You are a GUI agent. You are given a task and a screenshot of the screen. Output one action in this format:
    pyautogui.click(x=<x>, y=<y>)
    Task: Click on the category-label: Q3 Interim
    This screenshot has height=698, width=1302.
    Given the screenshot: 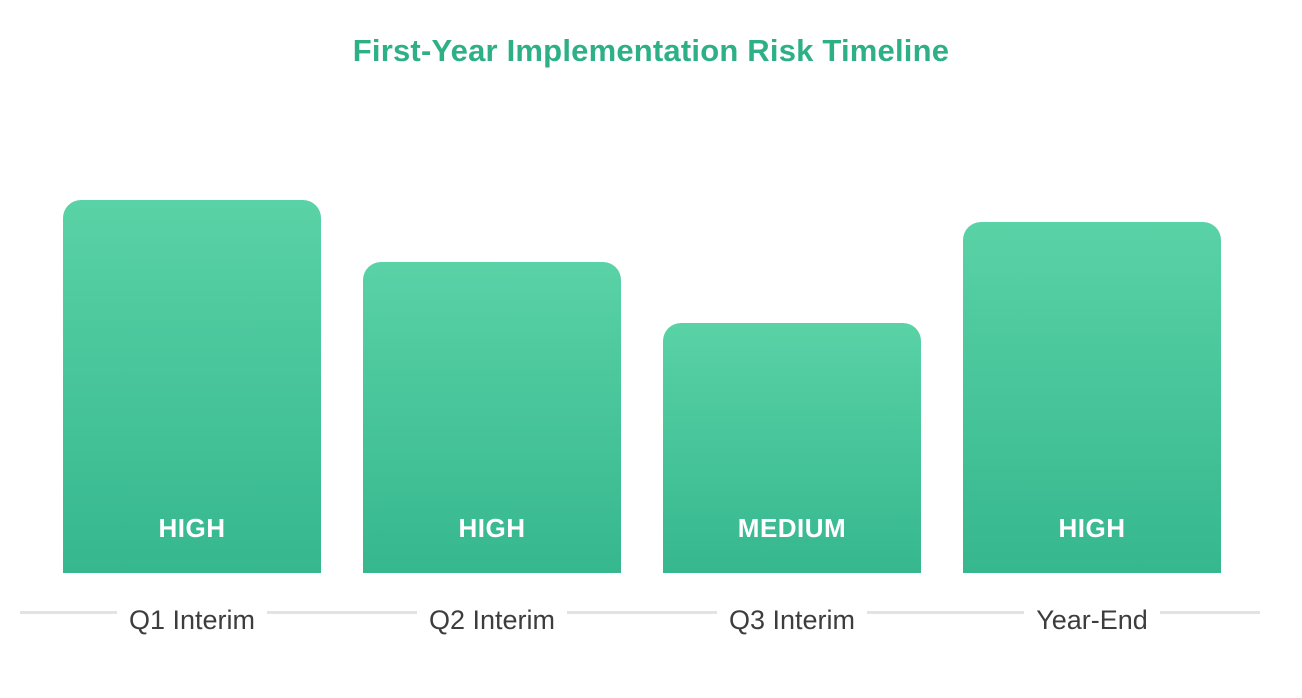 What is the action you would take?
    pyautogui.click(x=792, y=620)
    